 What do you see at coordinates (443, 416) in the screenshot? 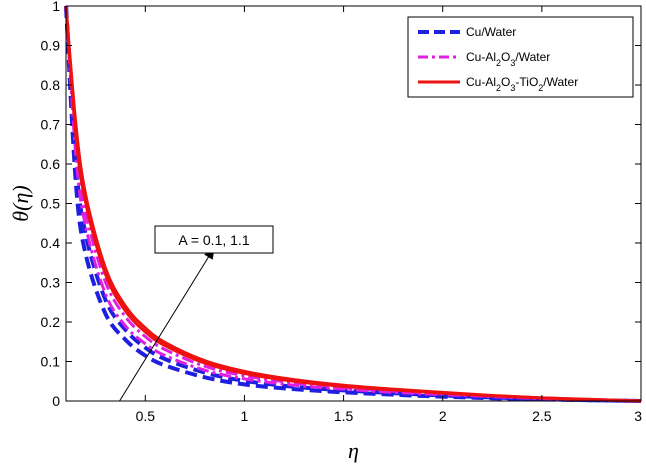
I see `x-tick-label: 2` at bounding box center [443, 416].